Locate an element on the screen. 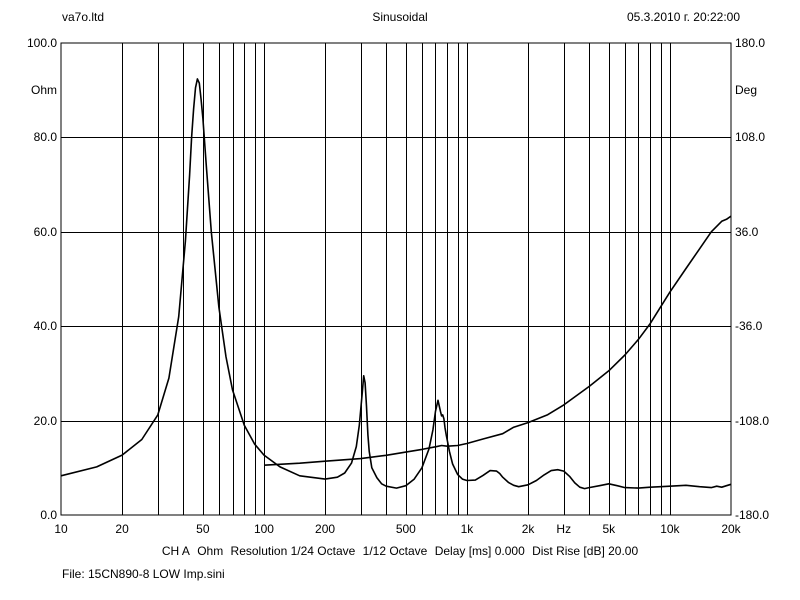 The image size is (800, 600). y-tick-label: 40.0 is located at coordinates (45, 326).